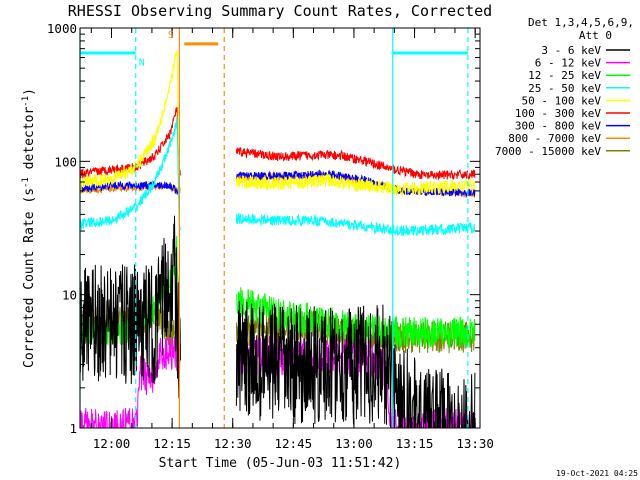 The width and height of the screenshot is (640, 480). Describe the element at coordinates (29, 92) in the screenshot. I see `y-axis-label-end: )` at that location.